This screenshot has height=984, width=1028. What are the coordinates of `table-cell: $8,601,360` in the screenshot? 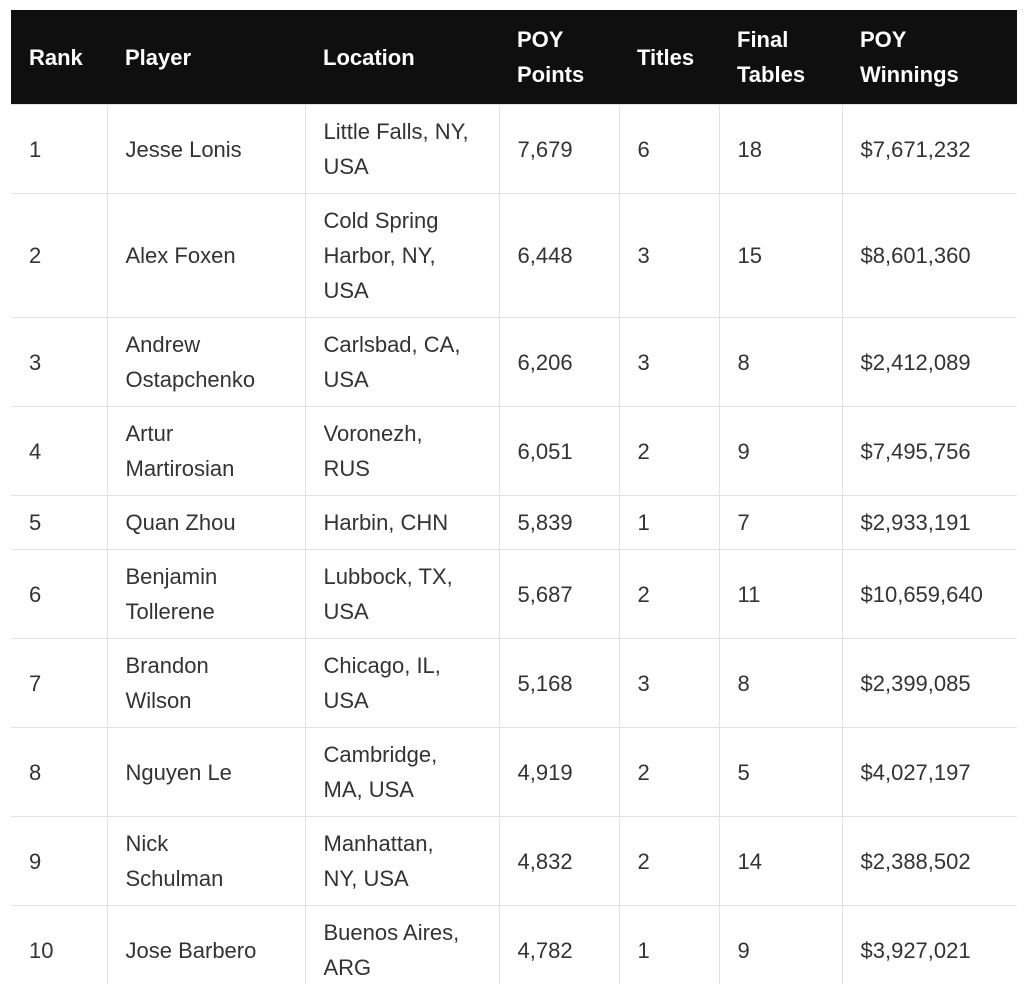 It's located at (929, 255).